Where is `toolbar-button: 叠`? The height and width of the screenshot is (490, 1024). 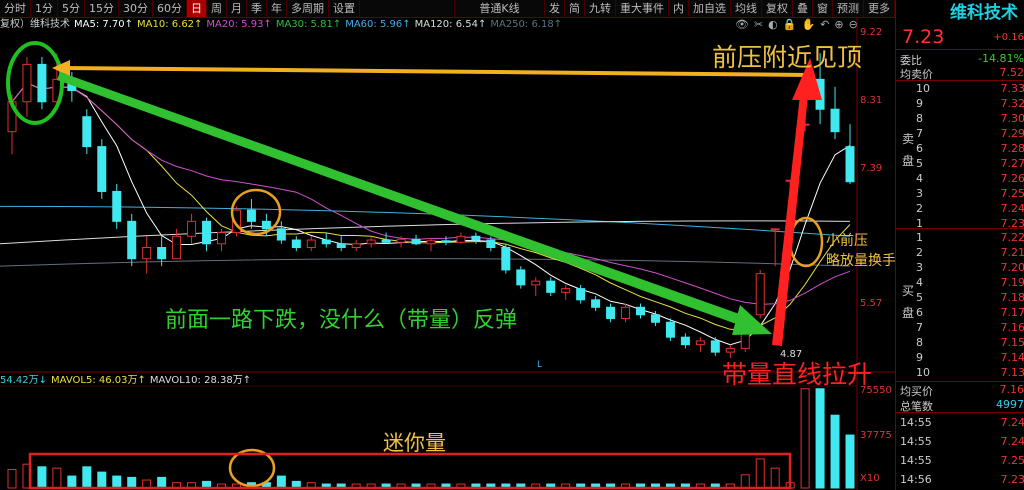 toolbar-button: 叠 is located at coordinates (803, 8).